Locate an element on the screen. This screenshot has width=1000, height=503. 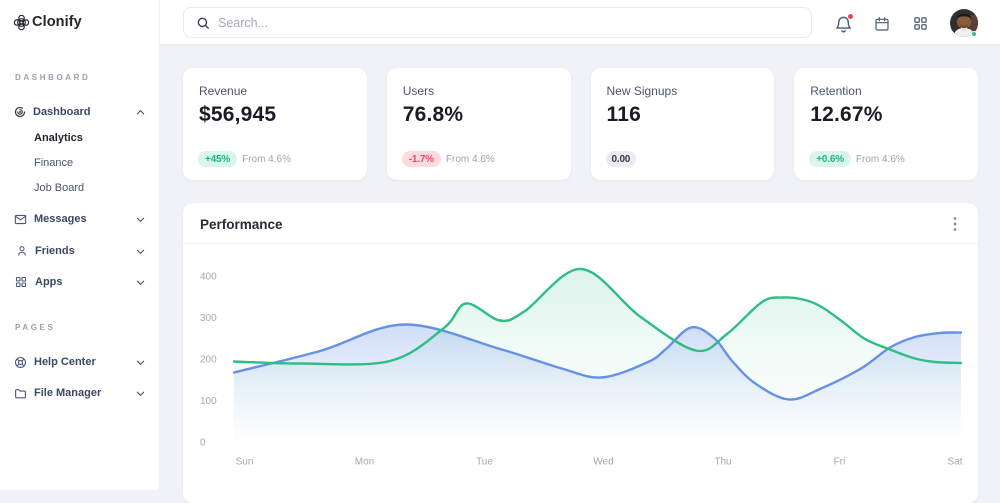
svg-text: Thu is located at coordinates (722, 462).